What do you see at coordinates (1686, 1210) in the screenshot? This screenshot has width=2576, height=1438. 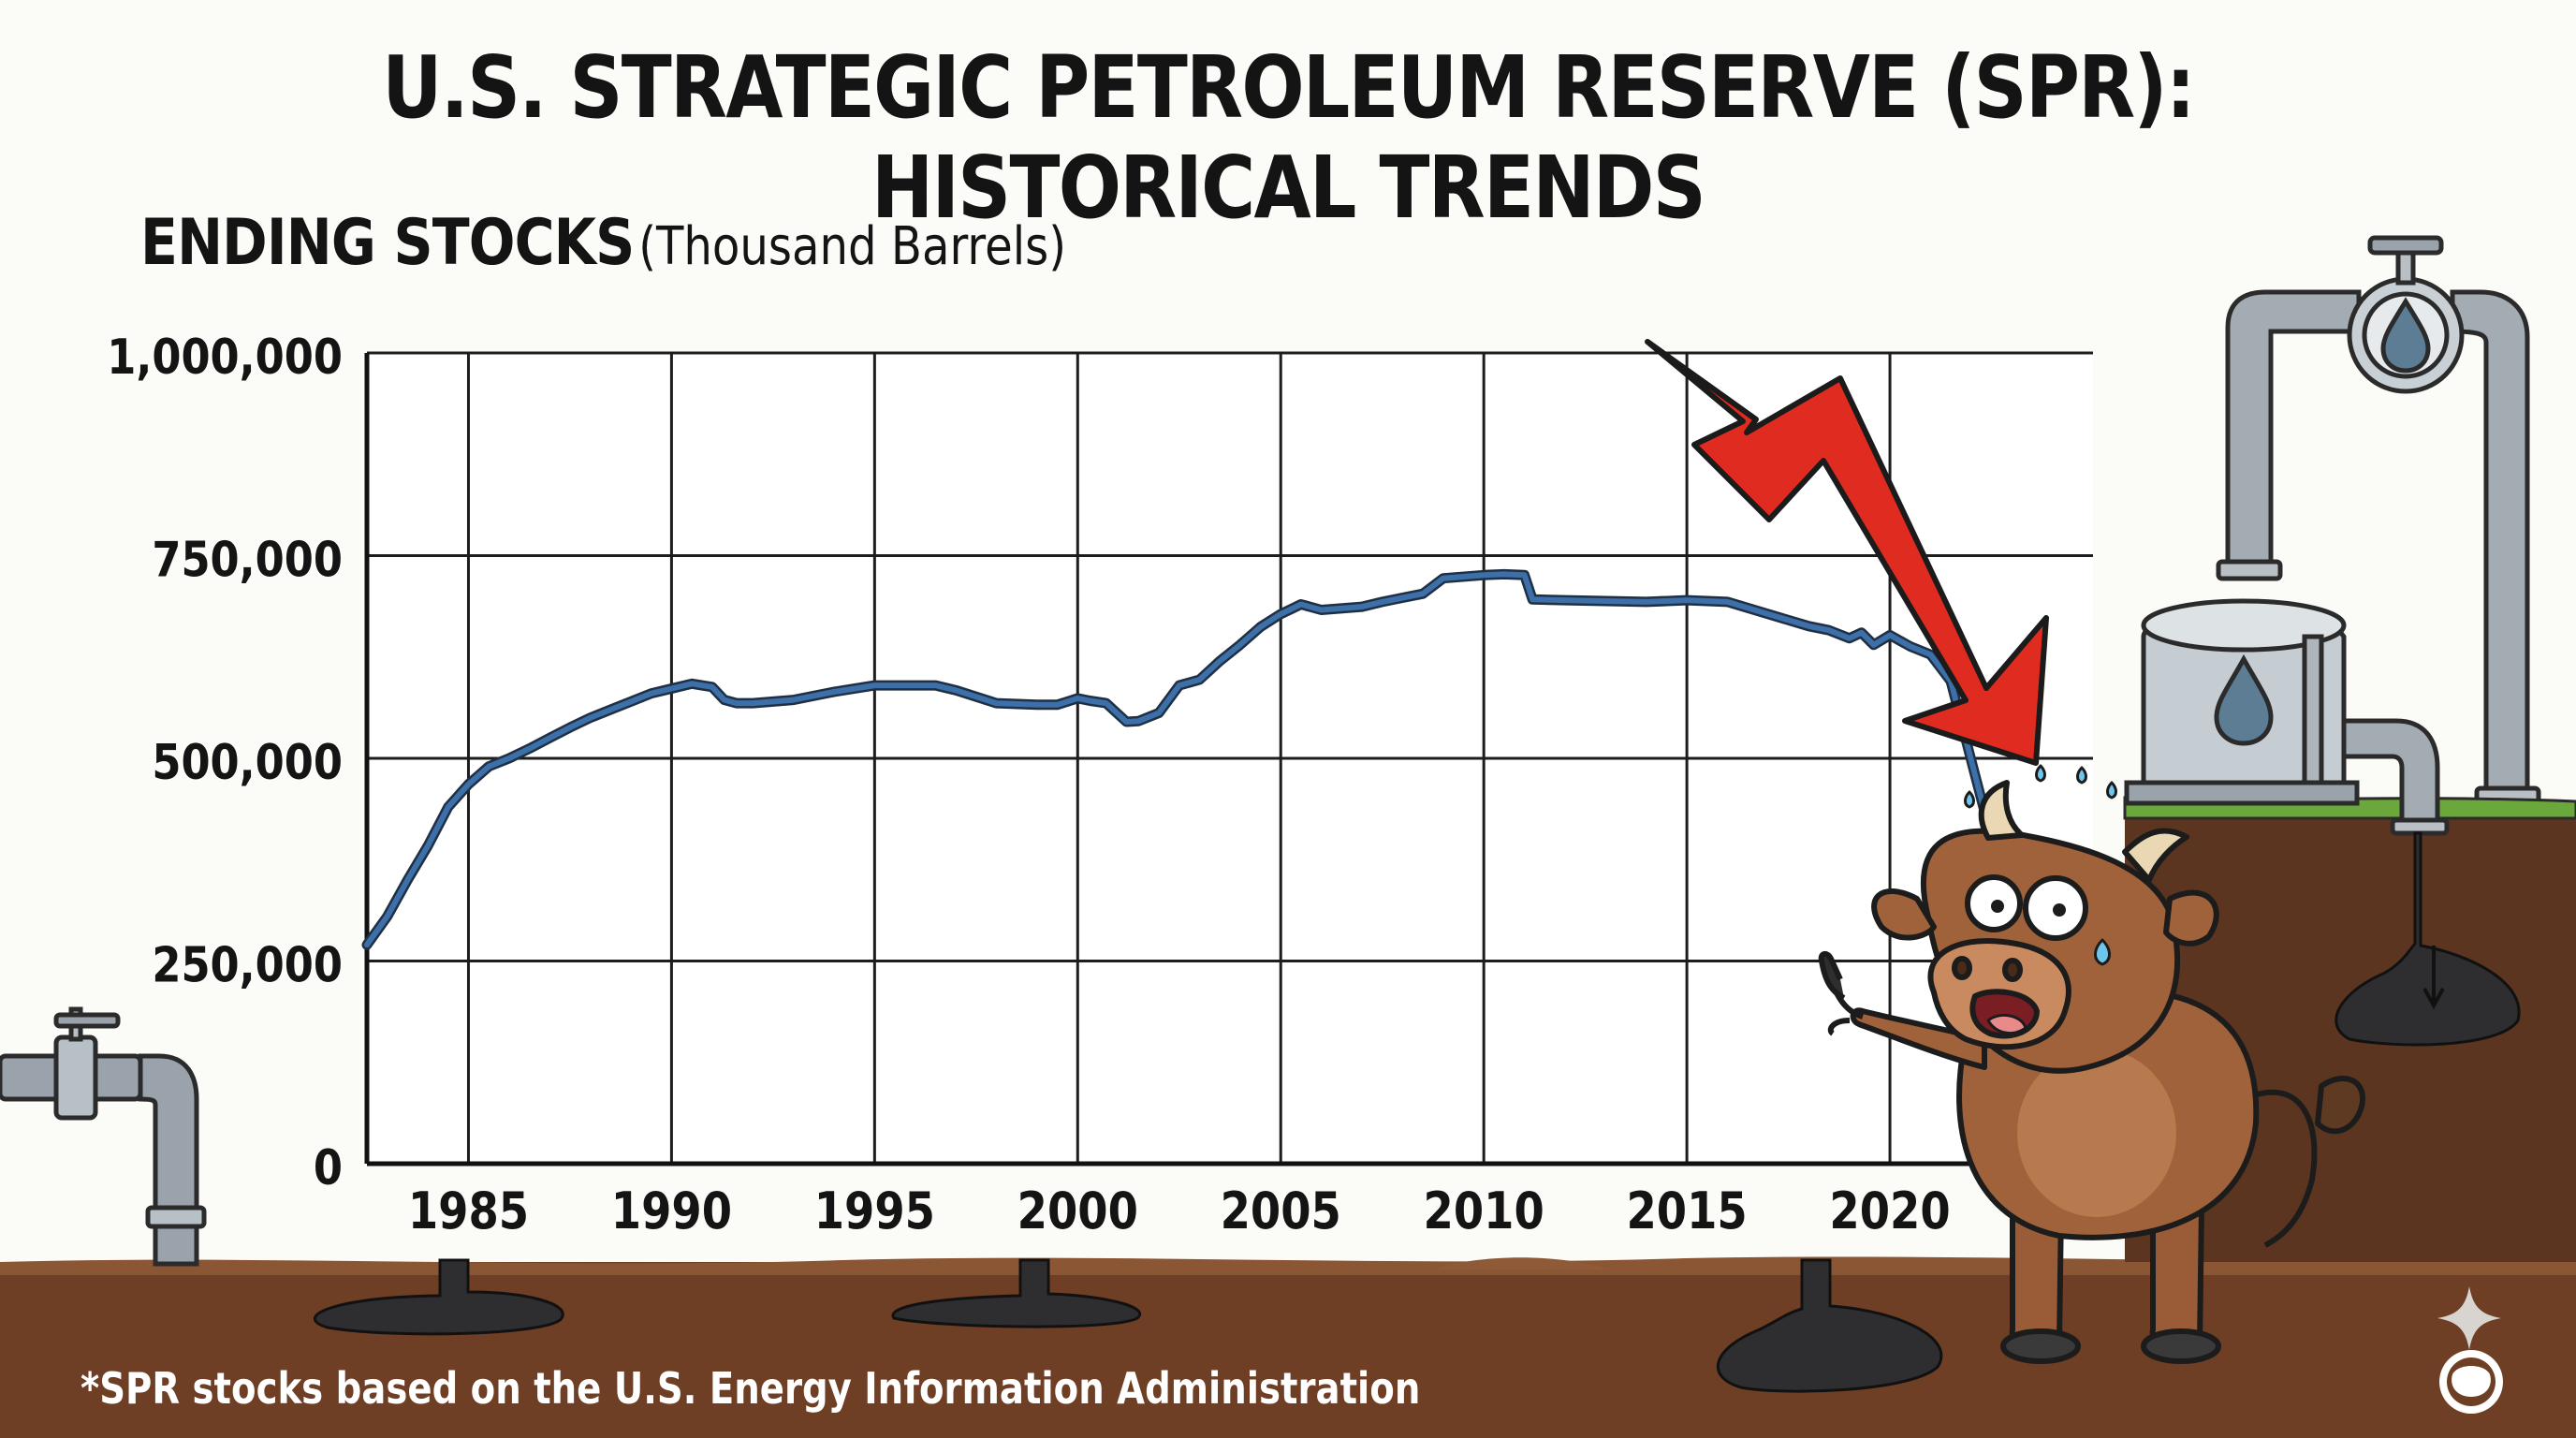 I see `x-tick-label: 2015` at bounding box center [1686, 1210].